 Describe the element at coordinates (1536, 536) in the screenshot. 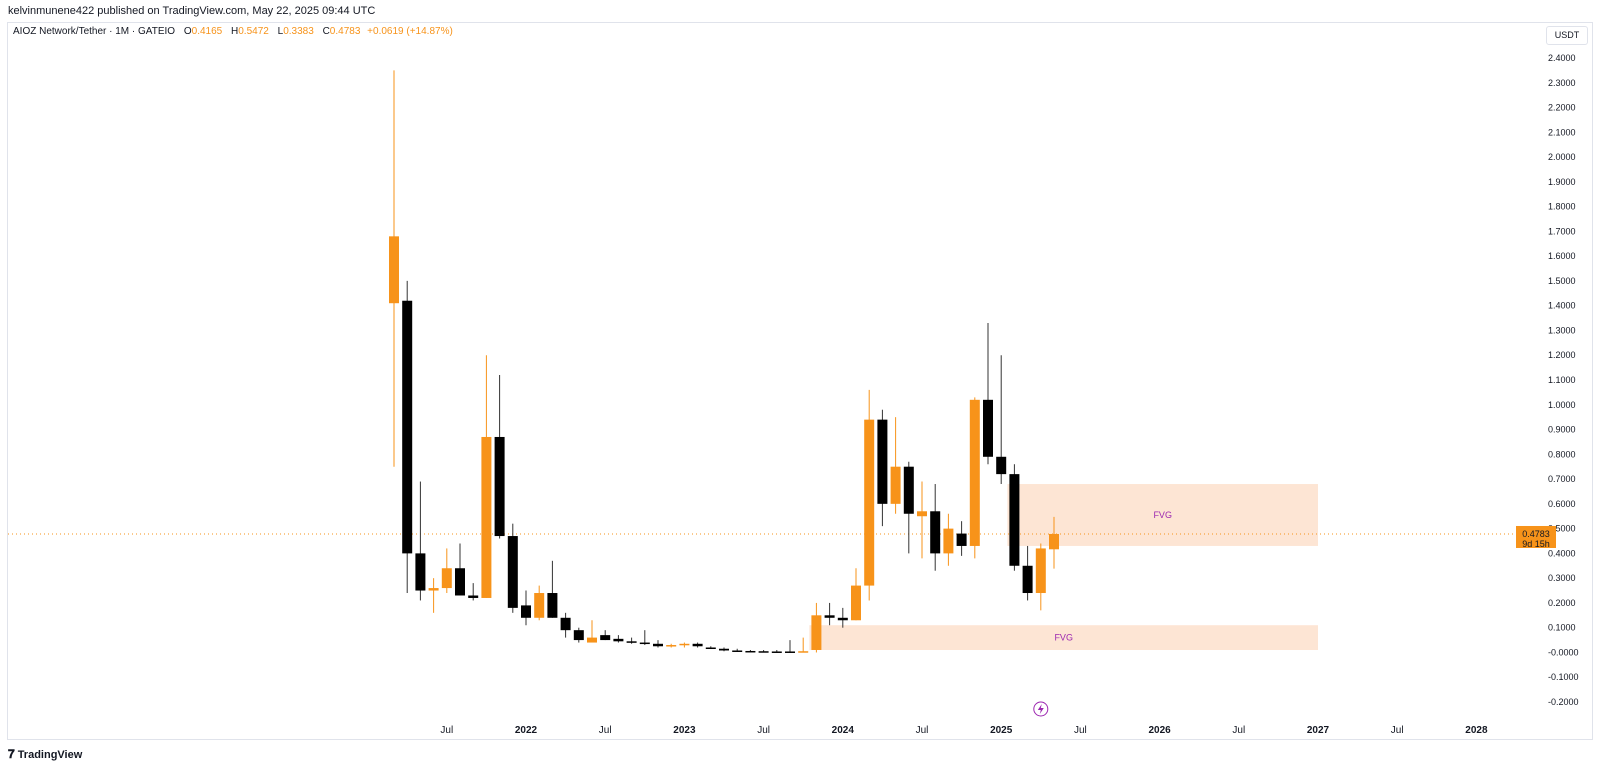

I see `last-price-tag` at that location.